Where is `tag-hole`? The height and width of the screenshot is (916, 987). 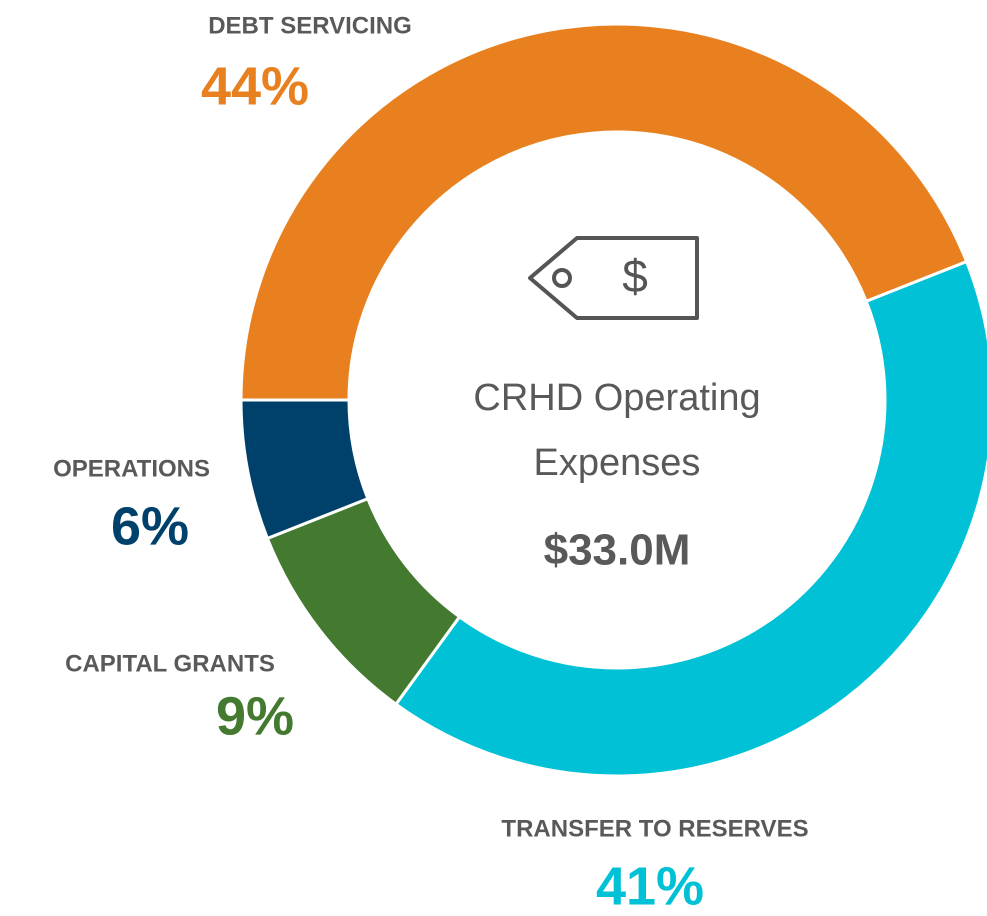 tag-hole is located at coordinates (562, 278).